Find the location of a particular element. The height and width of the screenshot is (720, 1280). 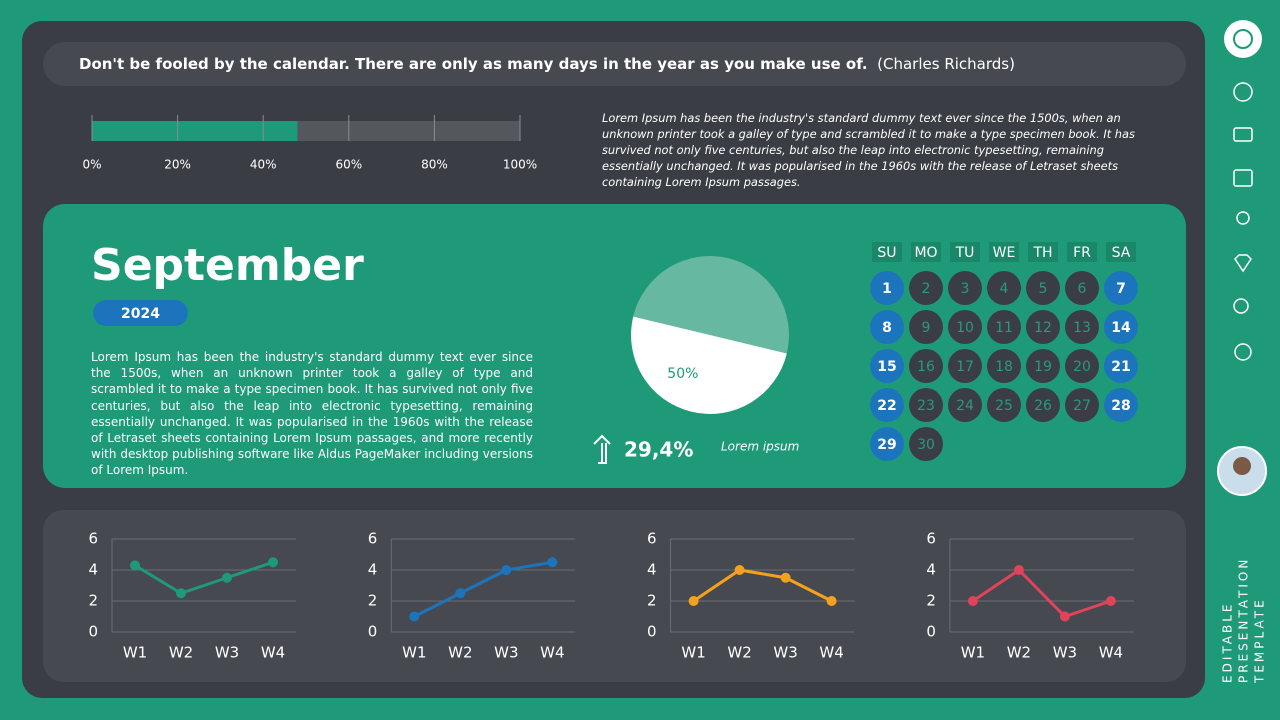

day: 7 is located at coordinates (1121, 289).